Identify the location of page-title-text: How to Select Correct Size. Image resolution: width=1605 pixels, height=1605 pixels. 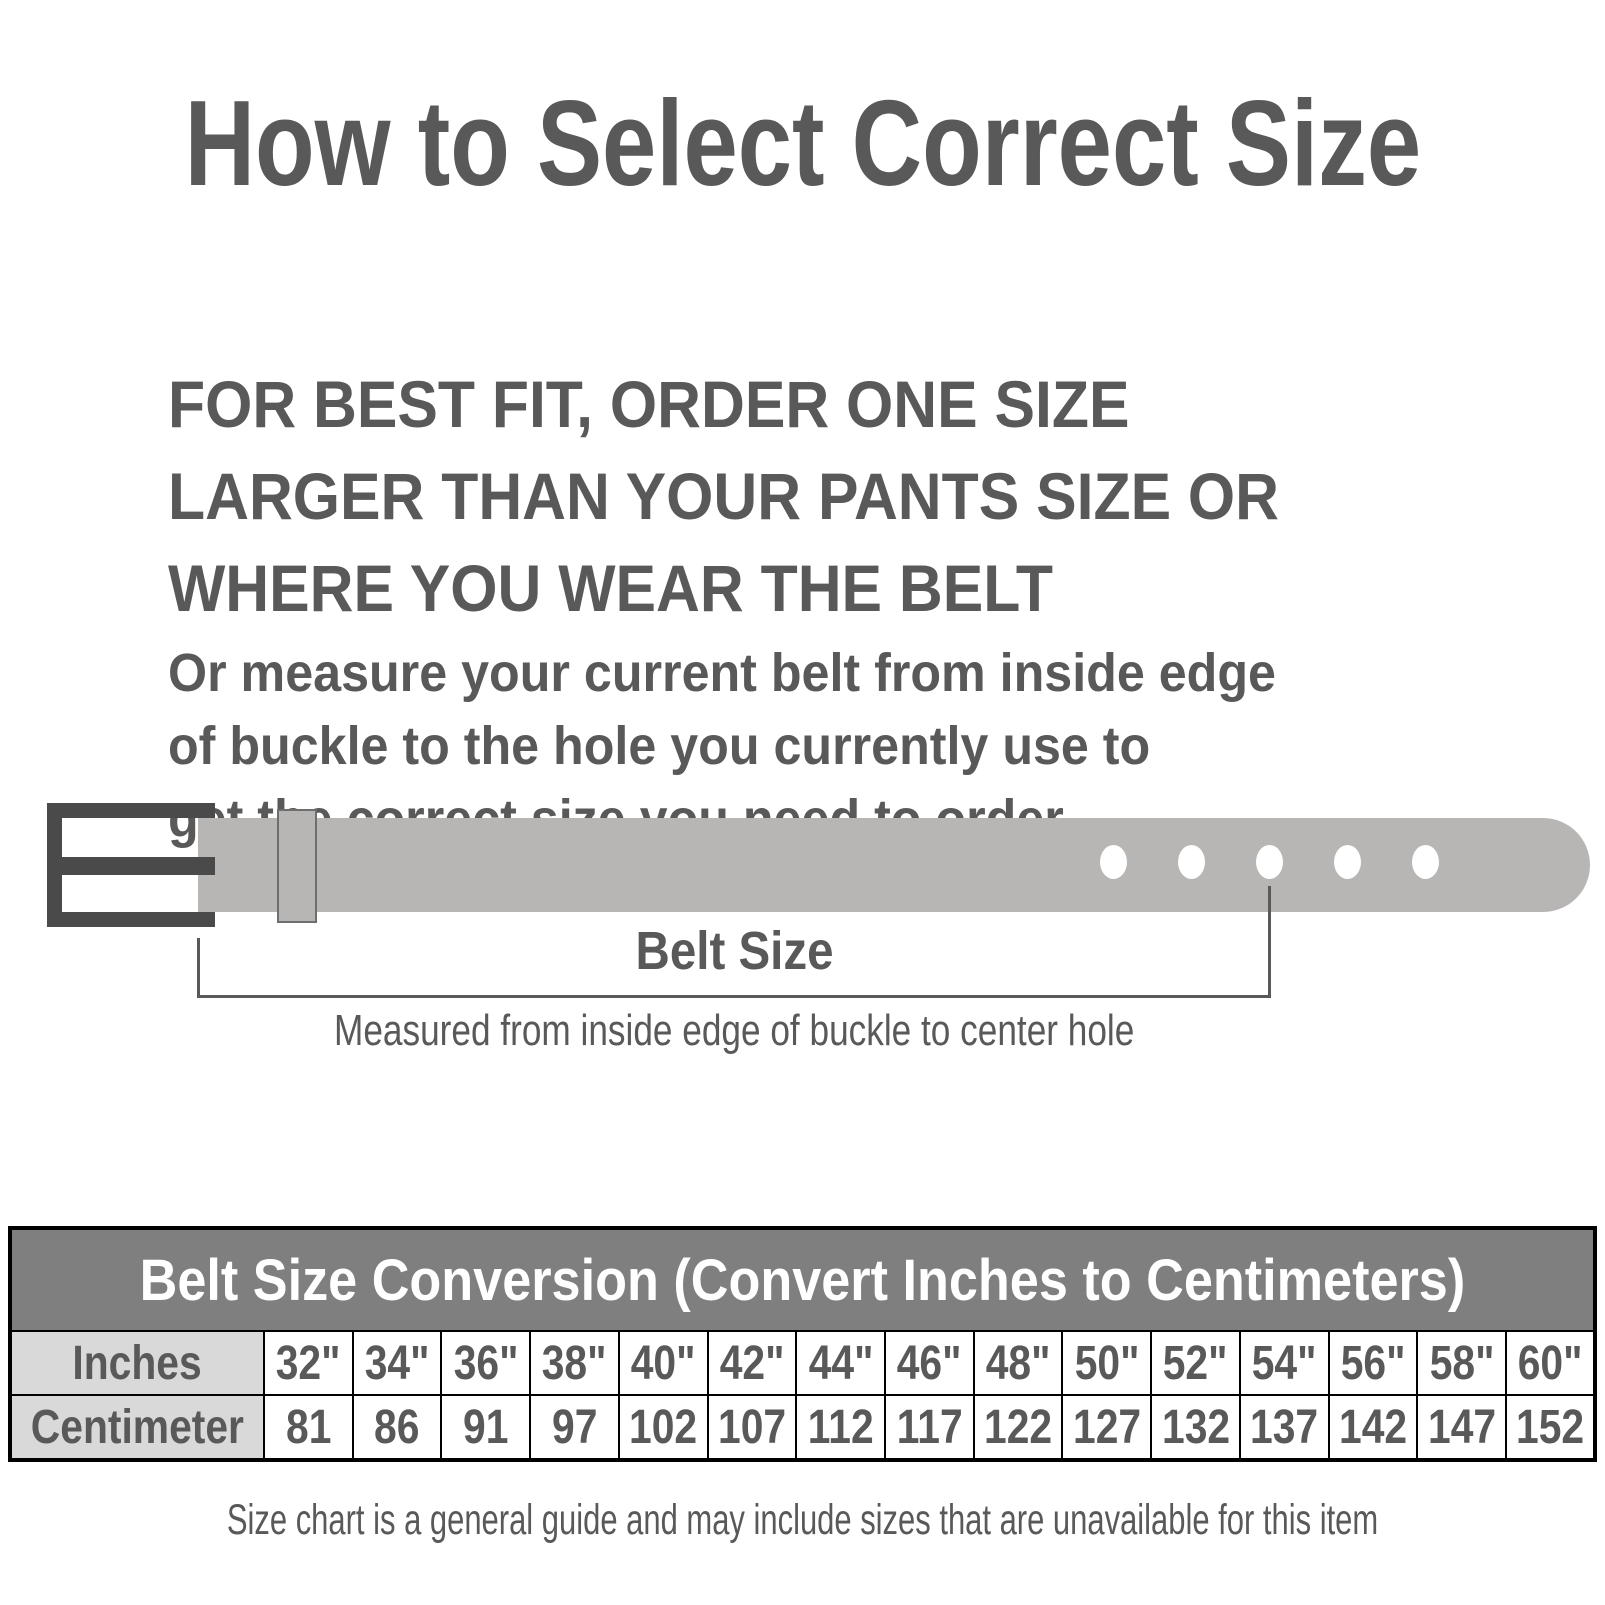
(802, 143).